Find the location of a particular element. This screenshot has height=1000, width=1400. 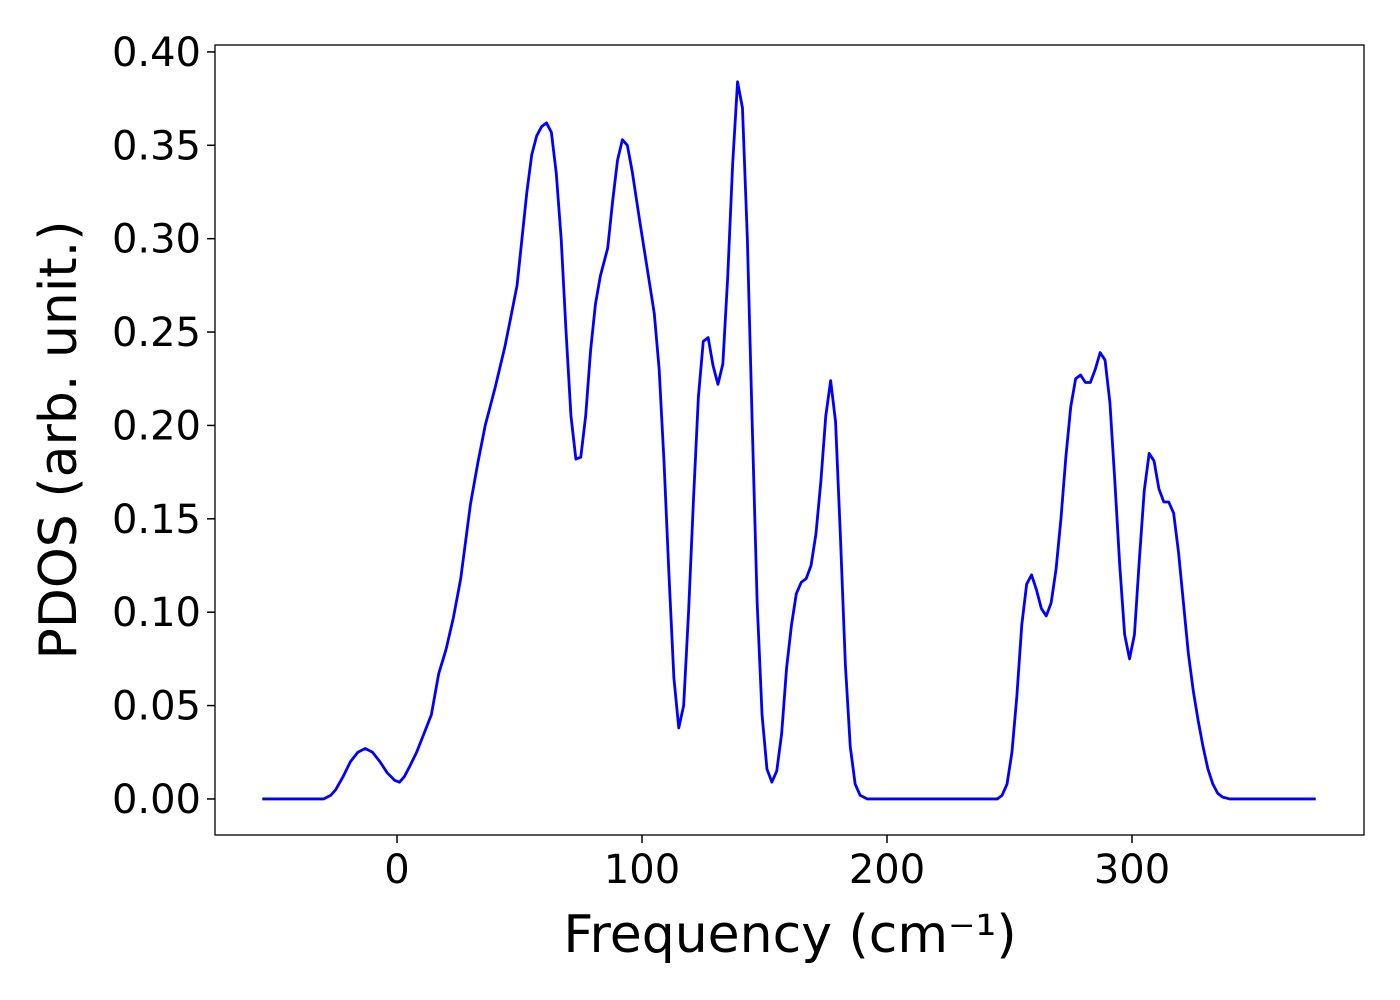

y-tick-label: 0.25 is located at coordinates (156, 333).